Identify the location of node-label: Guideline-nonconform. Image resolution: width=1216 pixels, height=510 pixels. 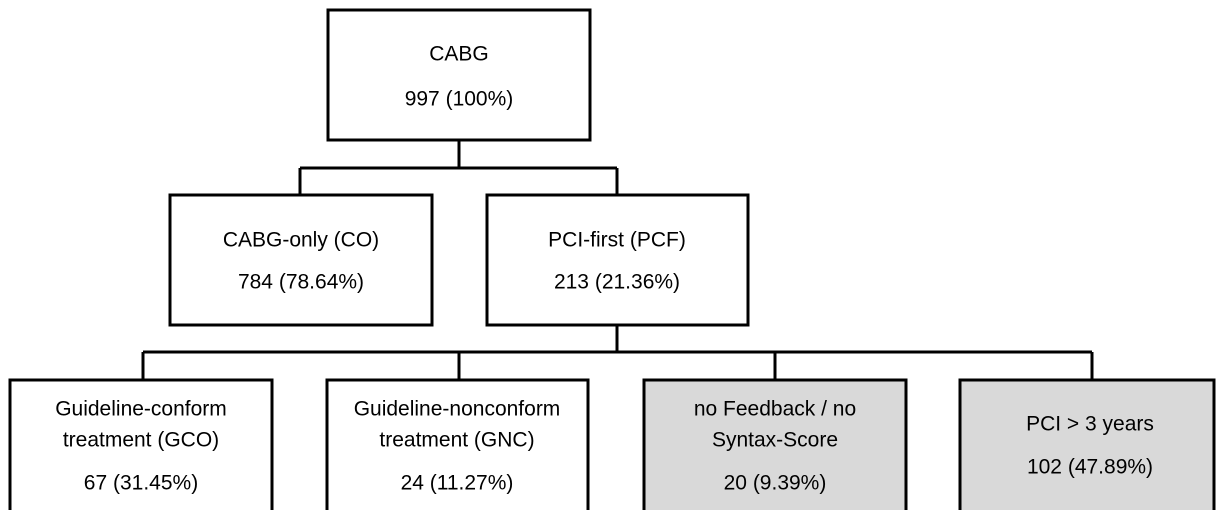
(457, 409).